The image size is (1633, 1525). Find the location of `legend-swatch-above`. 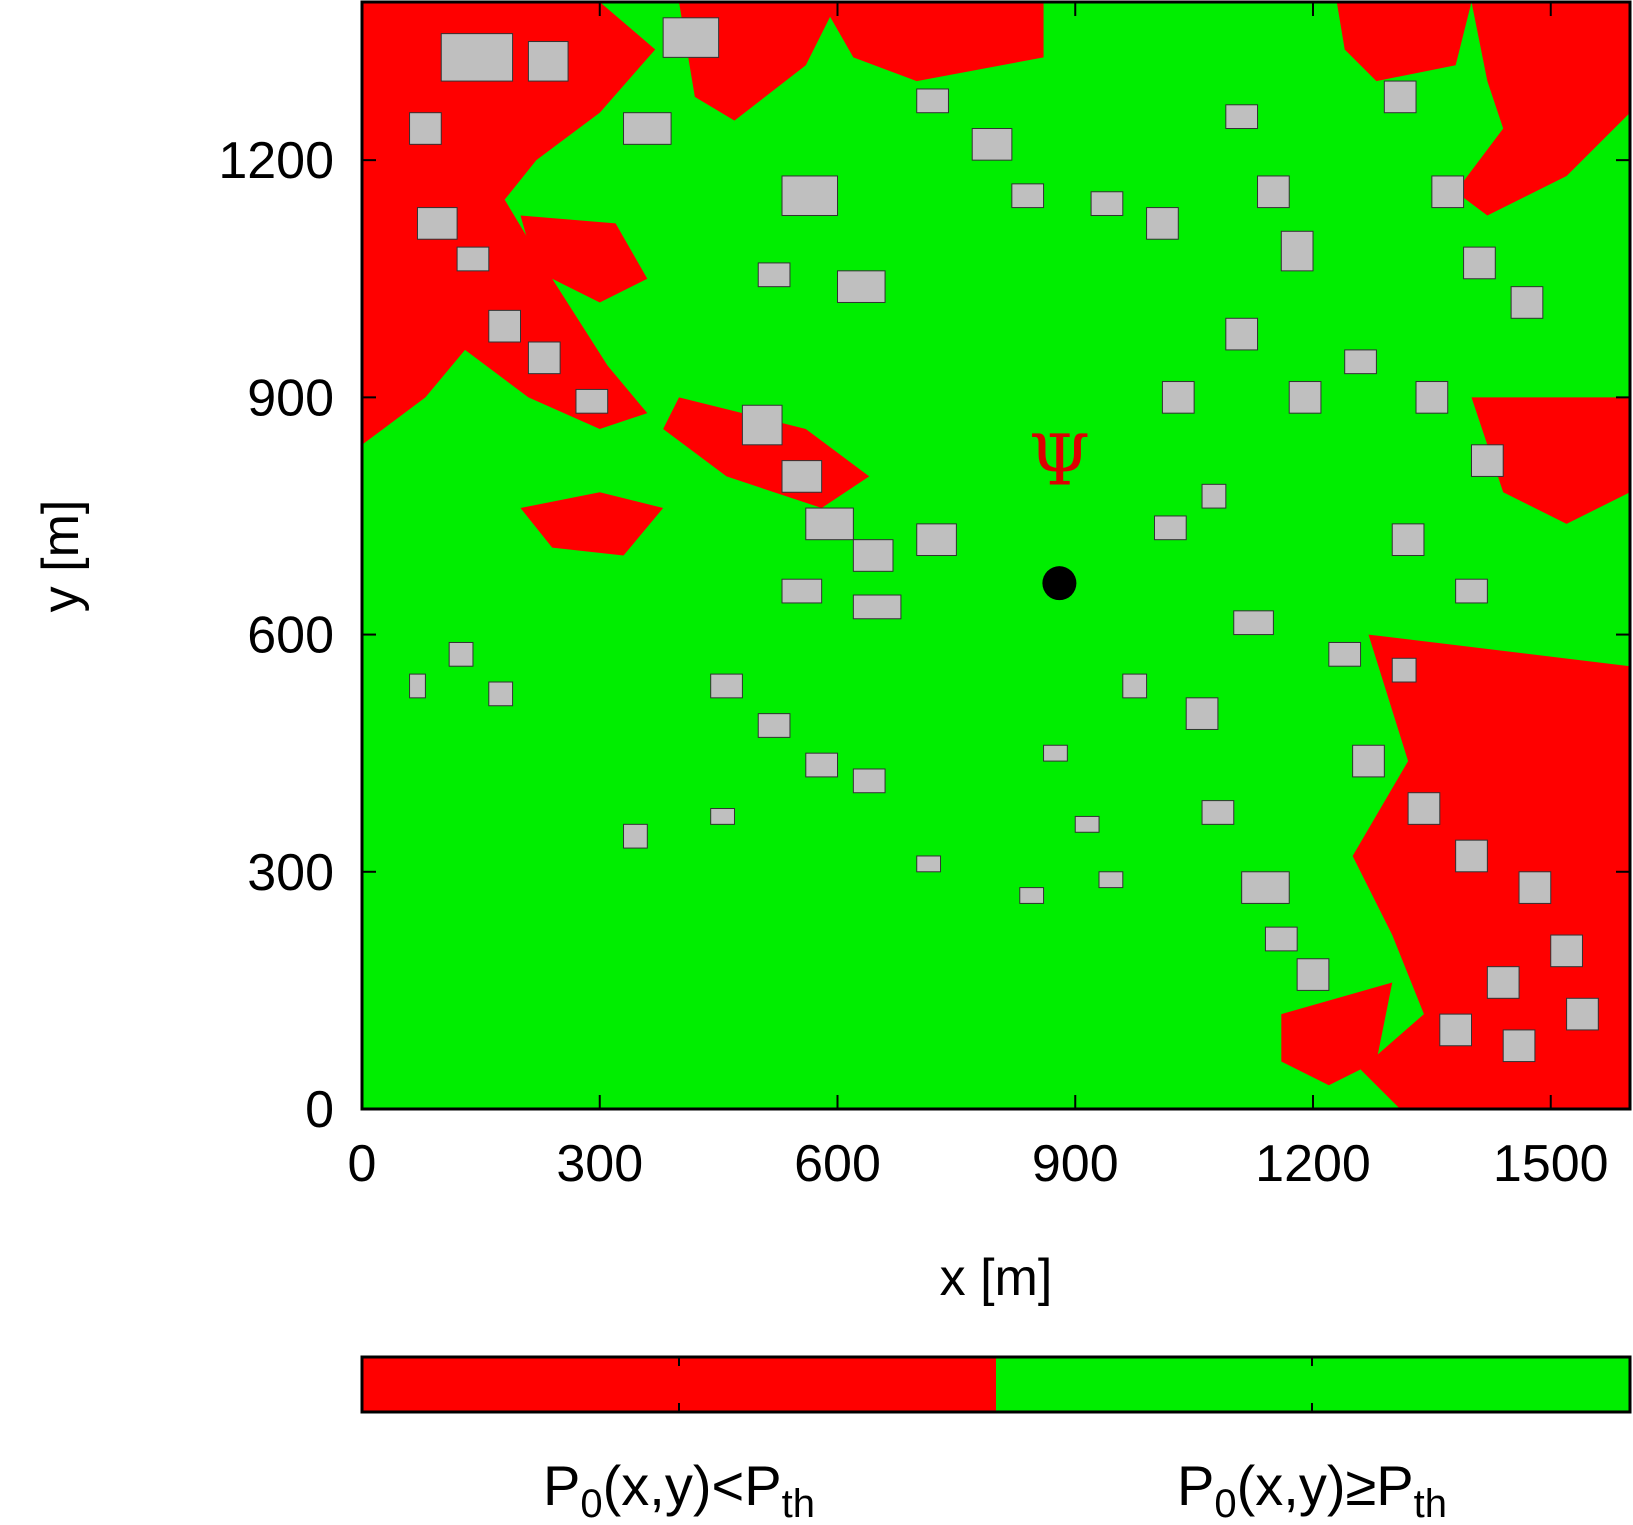

legend-swatch-above is located at coordinates (1313, 1384).